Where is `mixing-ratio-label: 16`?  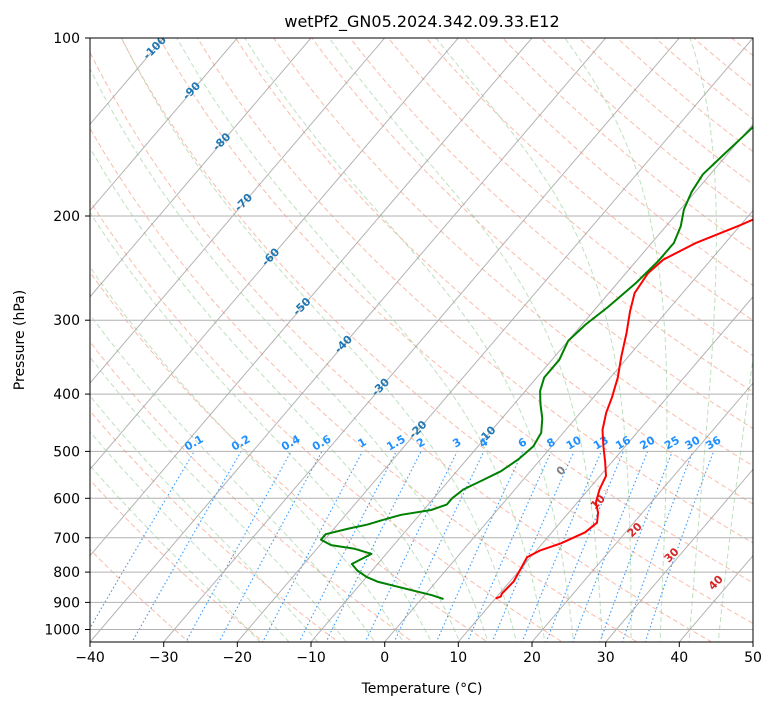
mixing-ratio-label: 16 is located at coordinates (623, 442).